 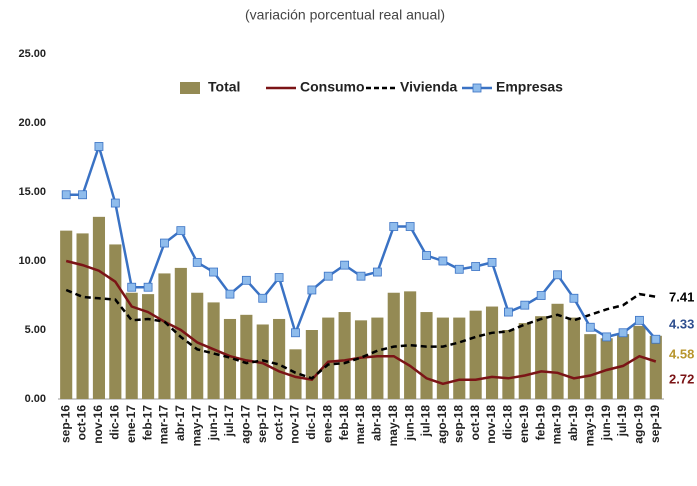 I want to click on x-tick-label: abr-19, so click(x=573, y=423).